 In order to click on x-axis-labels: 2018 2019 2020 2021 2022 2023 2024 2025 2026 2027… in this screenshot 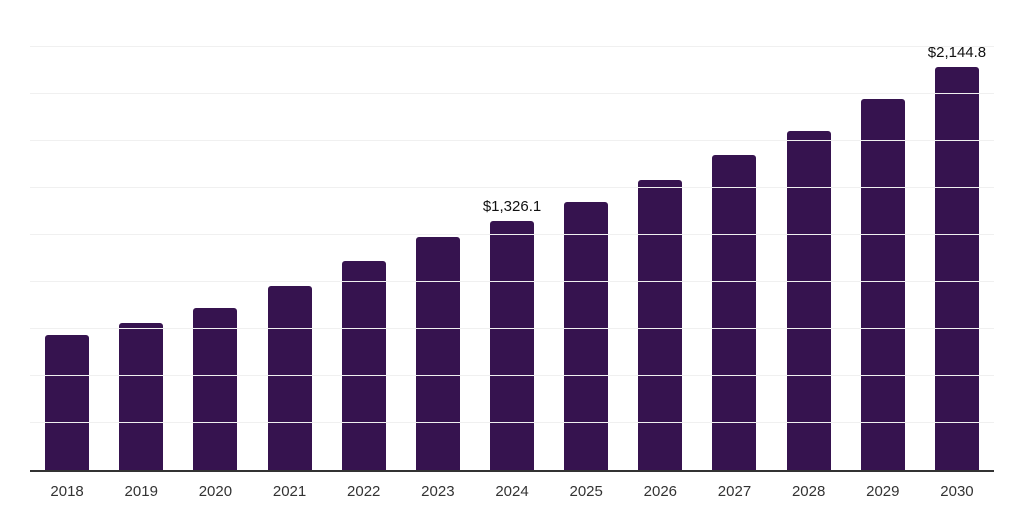, I will do `click(512, 492)`.